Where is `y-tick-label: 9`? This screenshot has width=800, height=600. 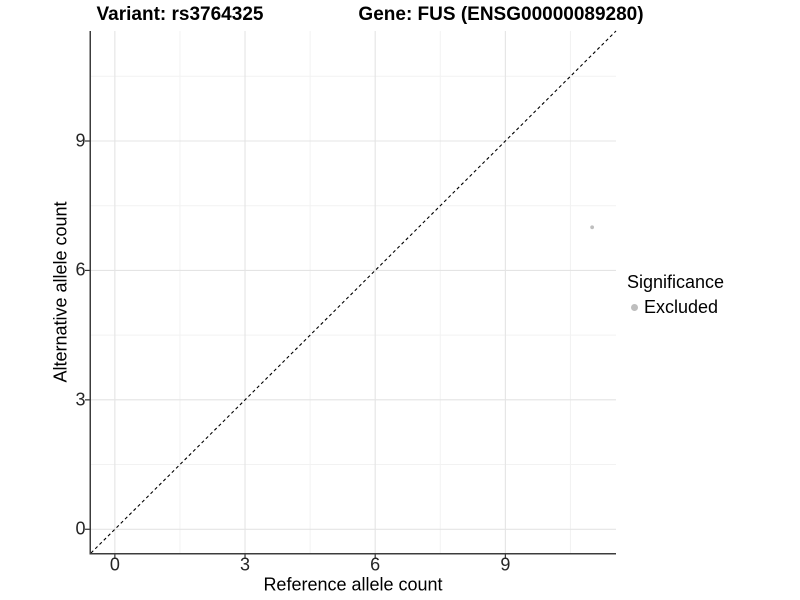 y-tick-label: 9 is located at coordinates (80, 140).